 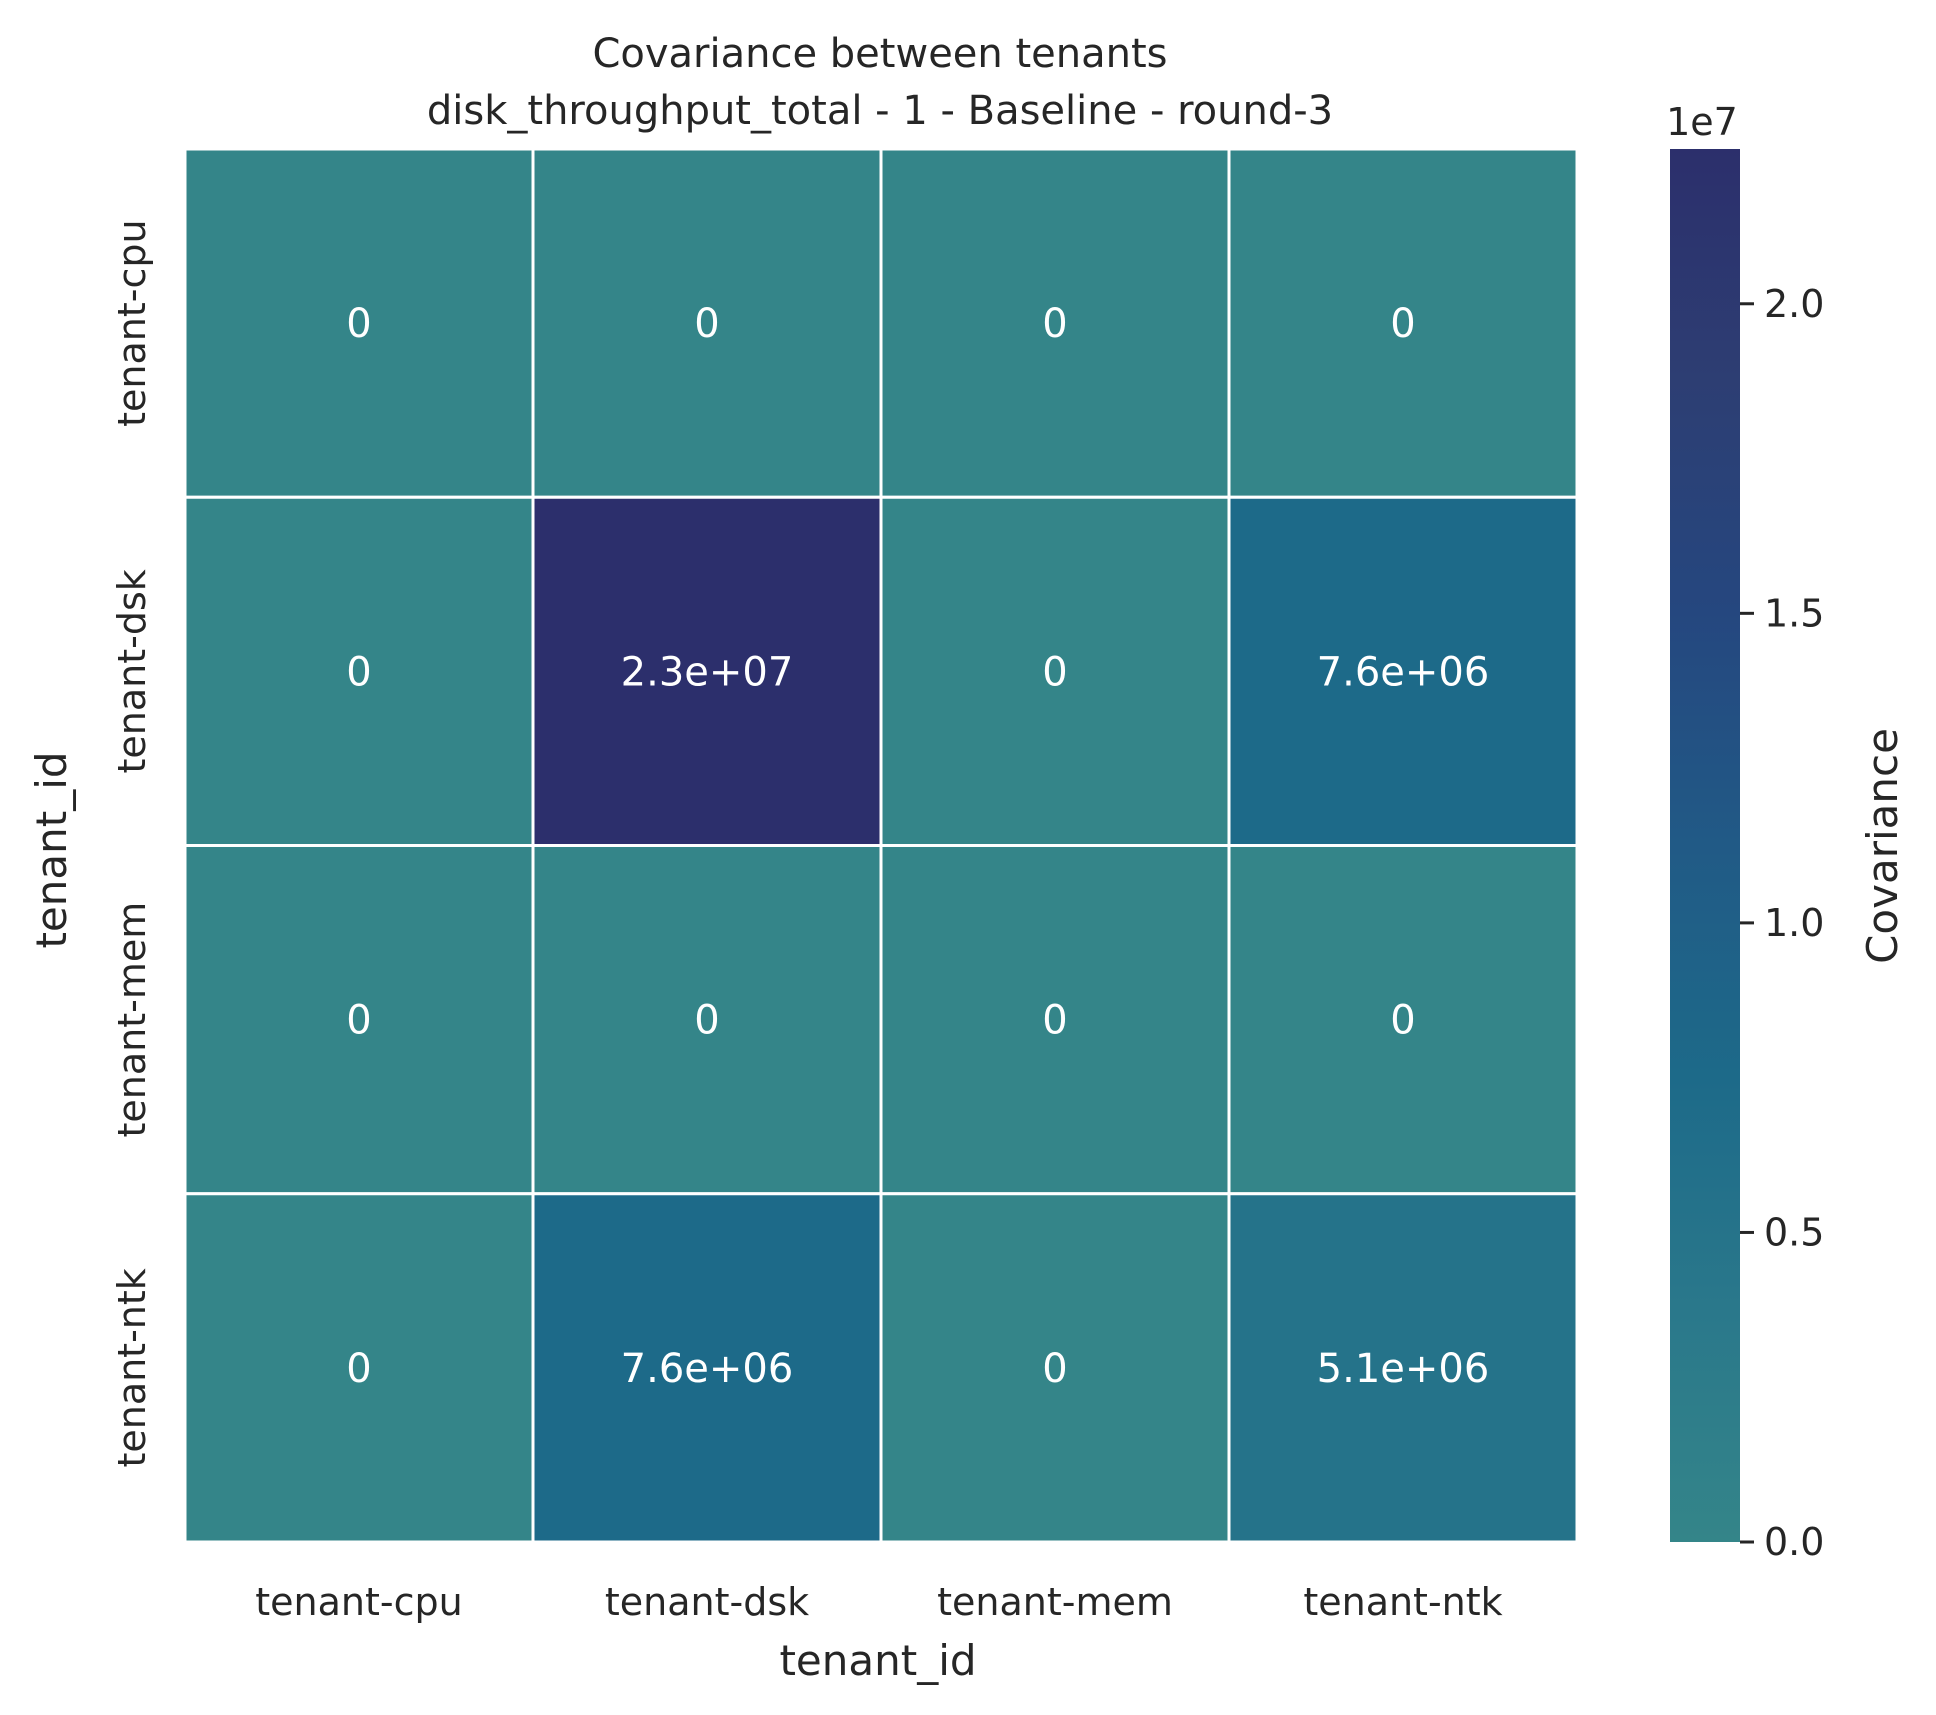 What do you see at coordinates (1055, 1602) in the screenshot?
I see `x-tick-label: tenant-mem` at bounding box center [1055, 1602].